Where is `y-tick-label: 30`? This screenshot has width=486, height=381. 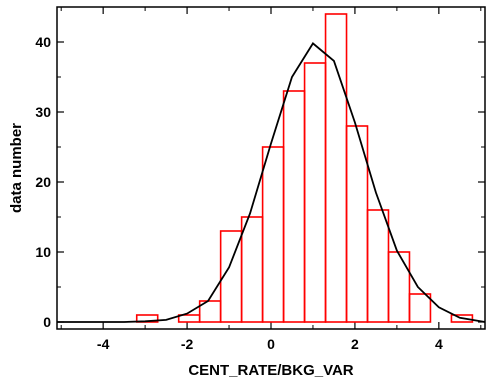 y-tick-label: 30 is located at coordinates (43, 112).